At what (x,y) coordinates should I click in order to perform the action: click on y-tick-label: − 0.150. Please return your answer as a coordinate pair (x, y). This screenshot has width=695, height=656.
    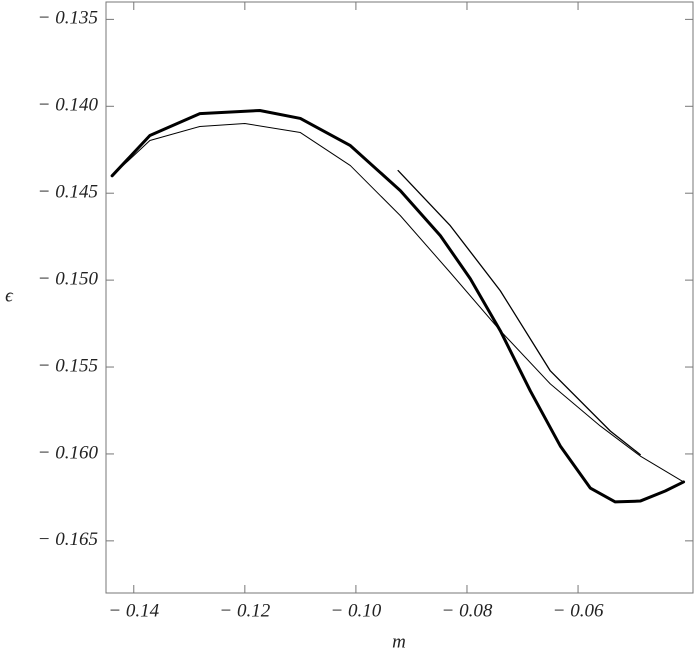
    Looking at the image, I should click on (68, 278).